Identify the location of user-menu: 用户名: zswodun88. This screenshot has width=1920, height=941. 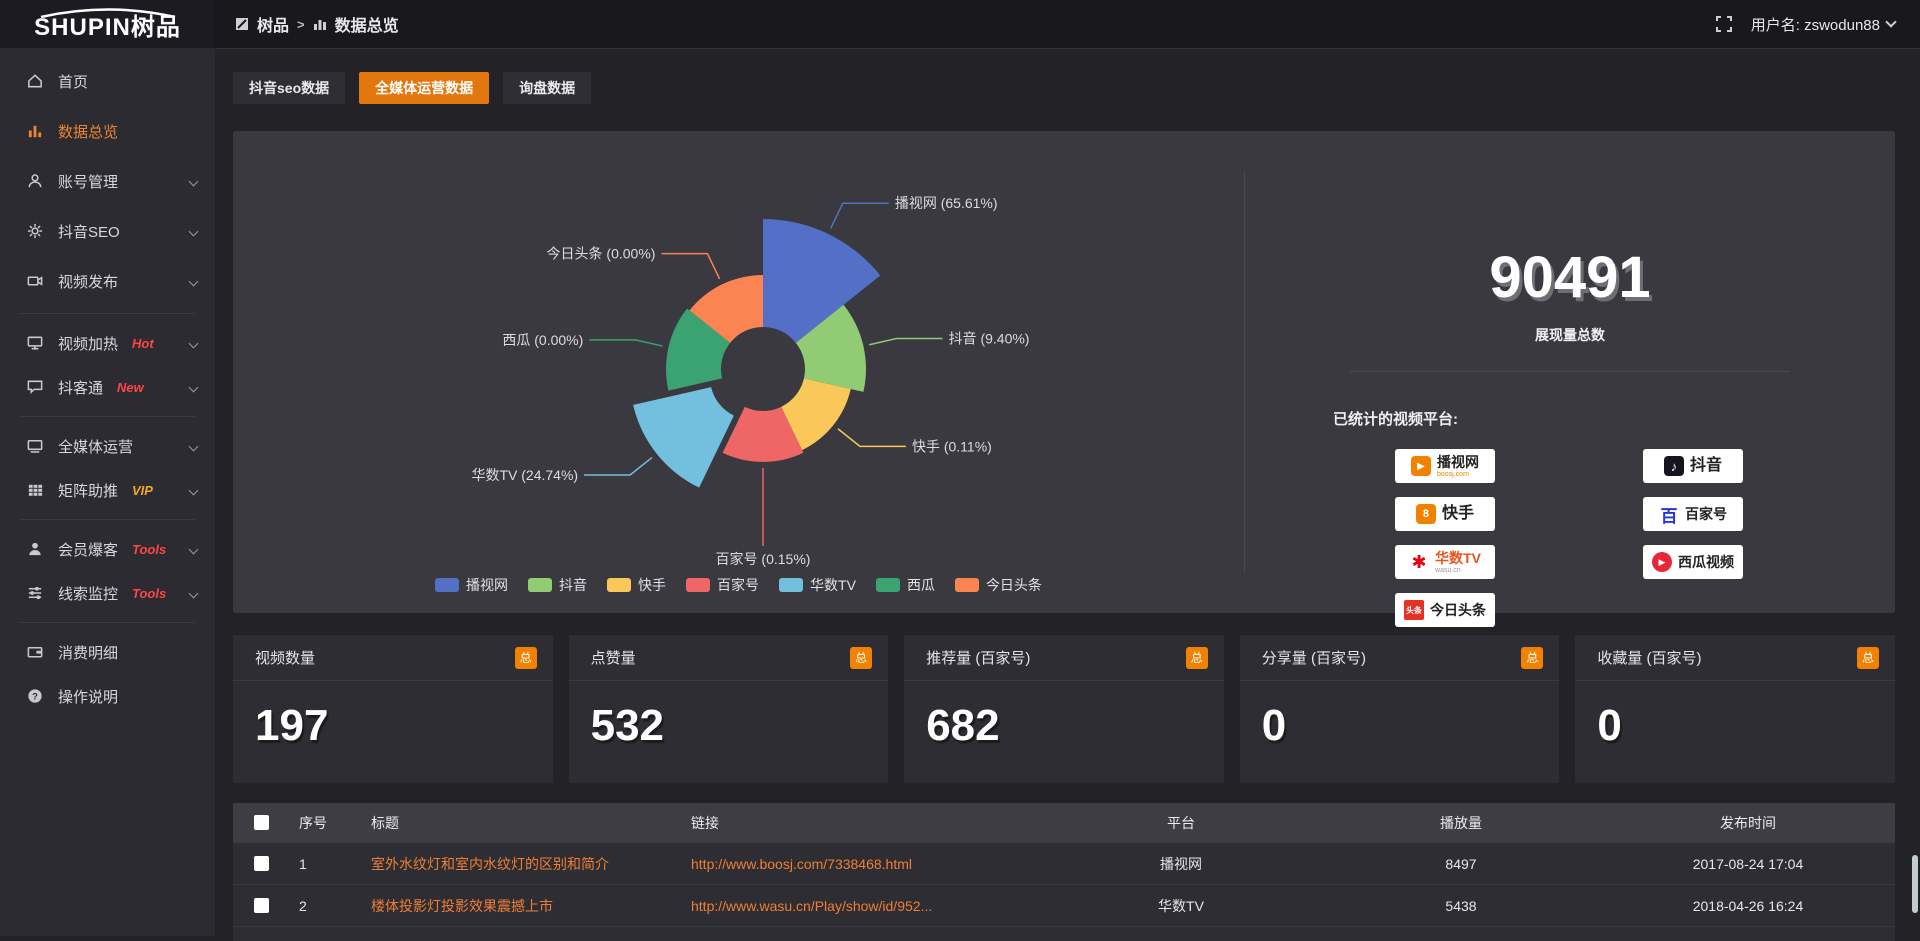
(1823, 24).